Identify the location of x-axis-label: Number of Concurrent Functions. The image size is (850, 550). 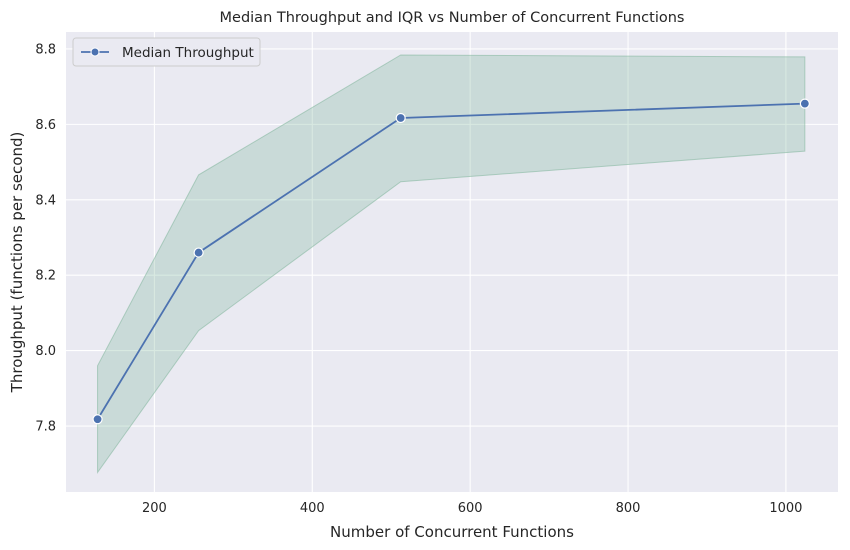
(452, 532).